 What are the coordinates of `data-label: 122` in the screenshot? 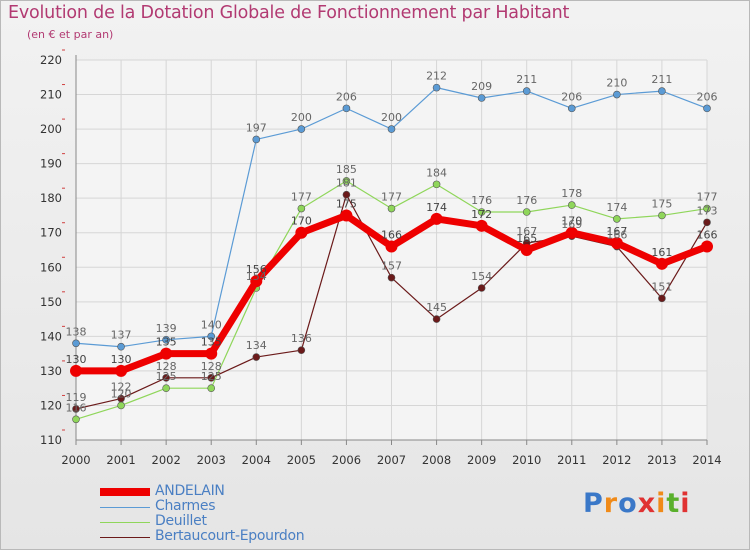 It's located at (121, 387).